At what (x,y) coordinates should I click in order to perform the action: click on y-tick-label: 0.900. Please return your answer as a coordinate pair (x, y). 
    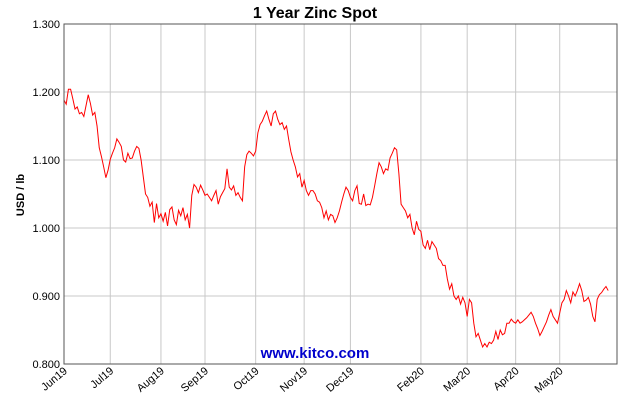
    Looking at the image, I should click on (46, 297).